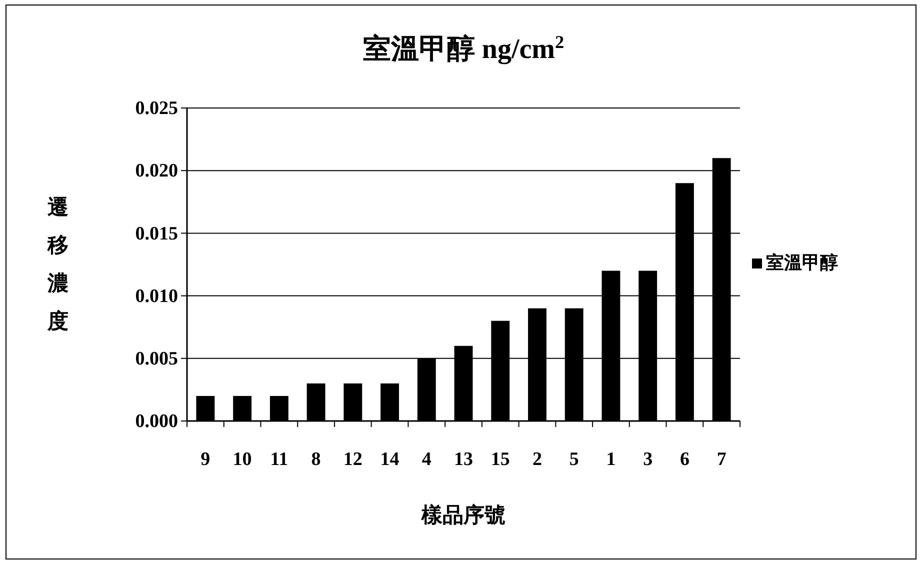 The image size is (921, 564). I want to click on x-tick-label: 5, so click(574, 459).